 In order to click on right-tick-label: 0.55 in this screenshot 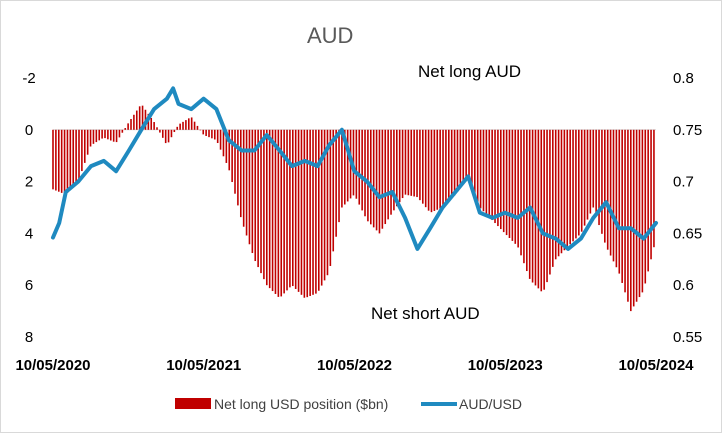, I will do `click(687, 337)`.